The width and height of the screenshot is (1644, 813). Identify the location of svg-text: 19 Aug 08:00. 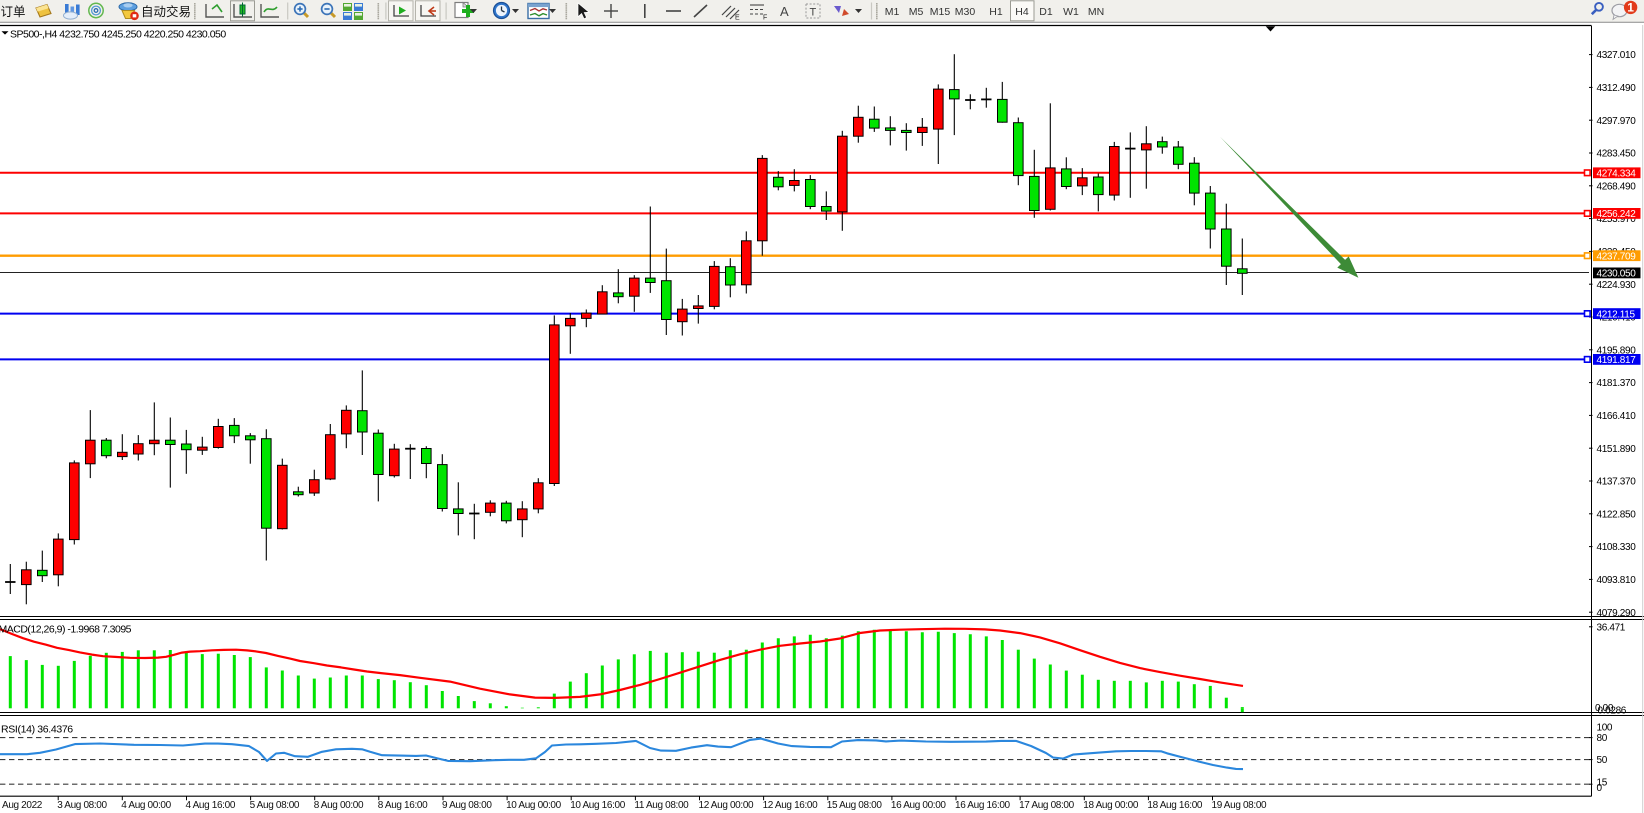
(1240, 805).